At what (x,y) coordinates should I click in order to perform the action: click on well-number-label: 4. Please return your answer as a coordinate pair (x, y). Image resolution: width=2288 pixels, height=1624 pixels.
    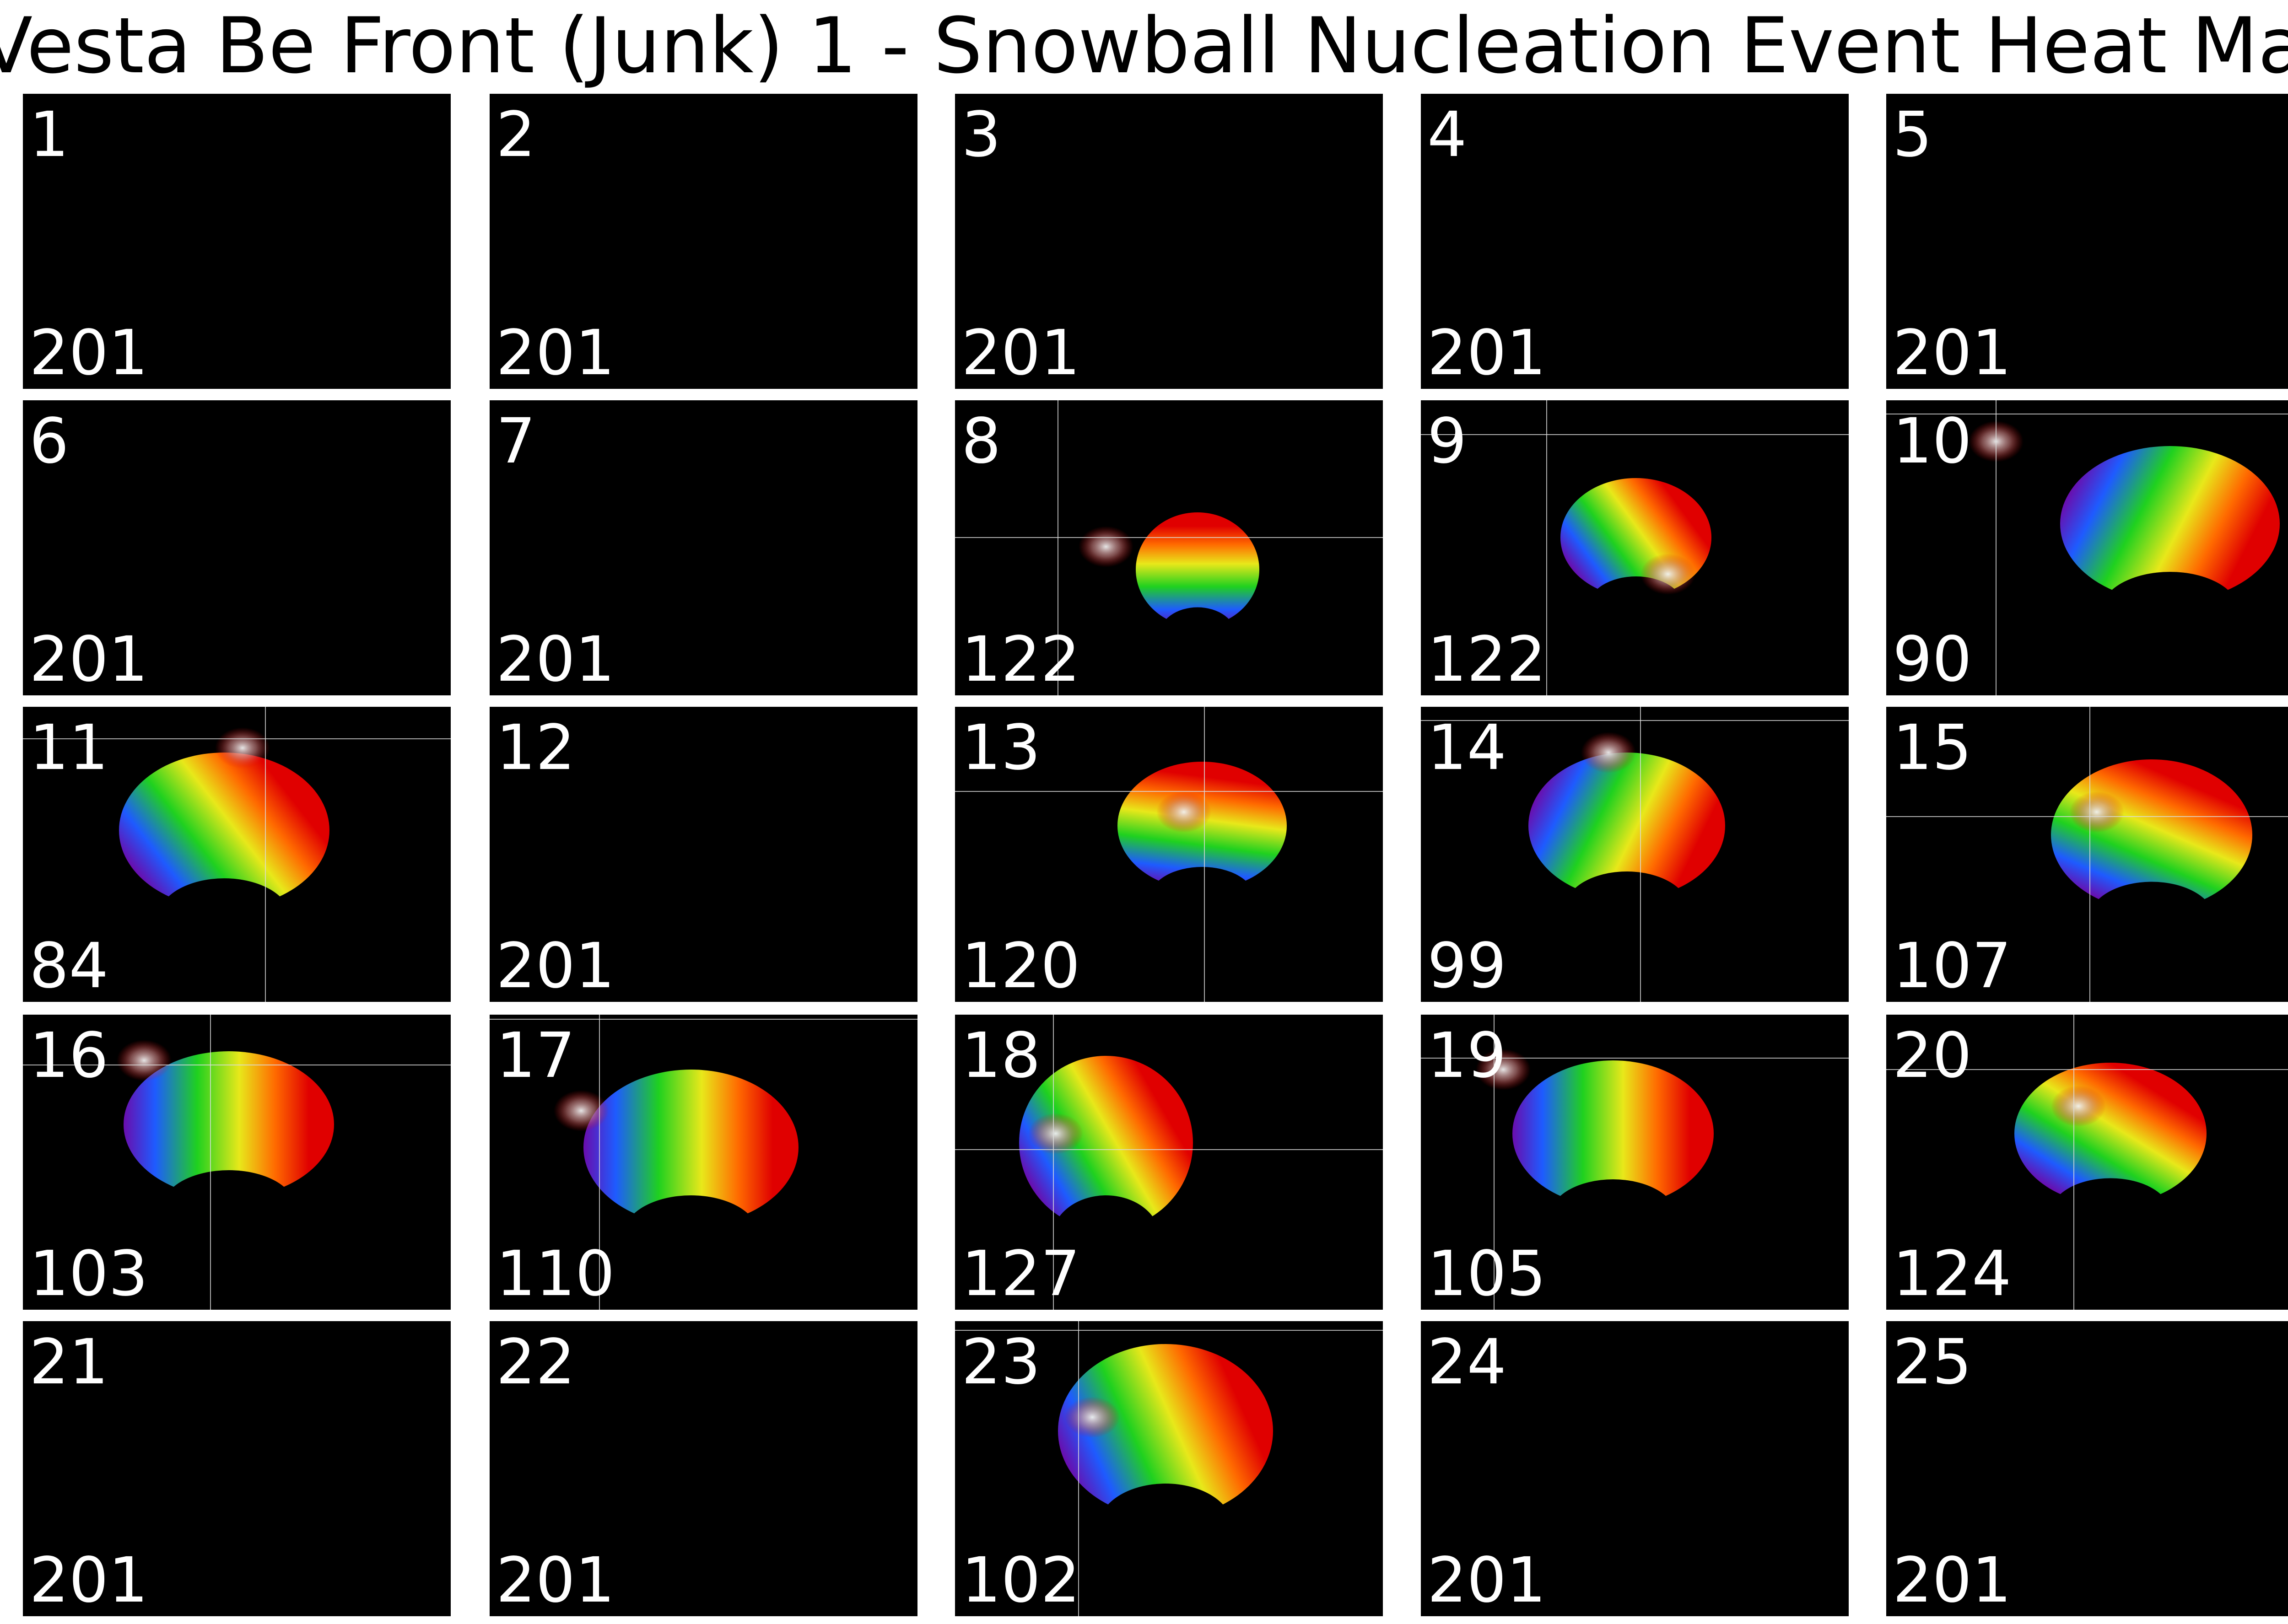
    Looking at the image, I should click on (1447, 135).